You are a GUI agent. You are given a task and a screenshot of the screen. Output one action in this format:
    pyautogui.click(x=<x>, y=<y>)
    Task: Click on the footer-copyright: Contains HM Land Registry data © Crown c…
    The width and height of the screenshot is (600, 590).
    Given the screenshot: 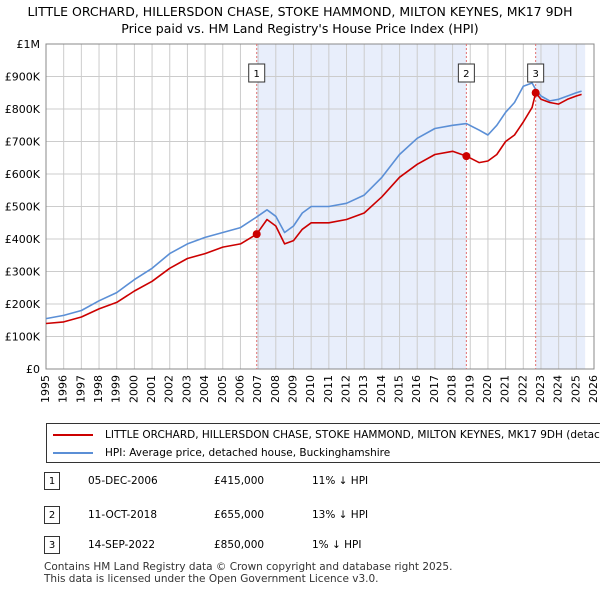 What is the action you would take?
    pyautogui.click(x=248, y=567)
    